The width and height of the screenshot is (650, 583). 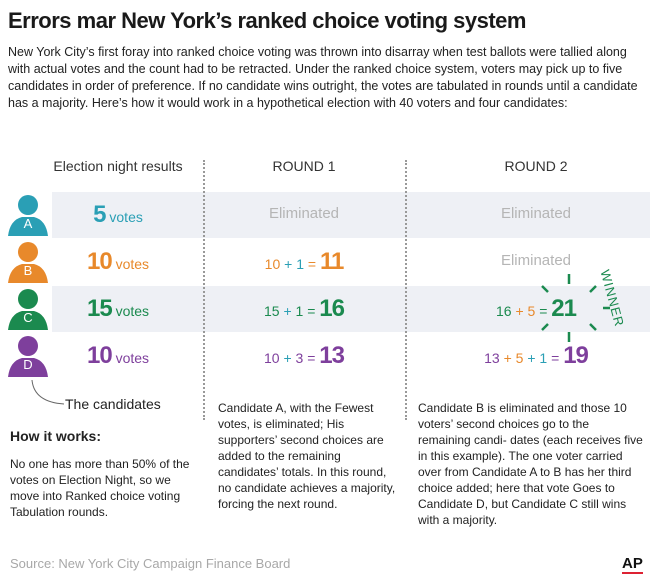 I want to click on how-it-works-title: How it works:, so click(x=56, y=436).